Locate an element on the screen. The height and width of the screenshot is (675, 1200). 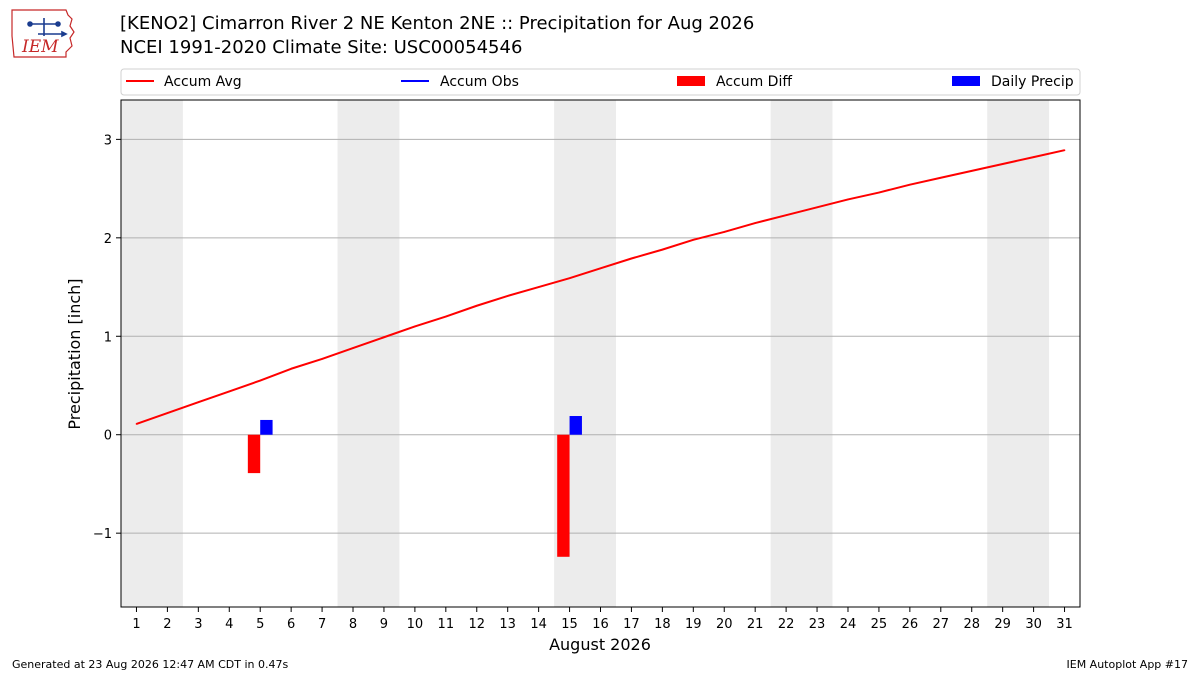
x-tick-label: 26 is located at coordinates (910, 624).